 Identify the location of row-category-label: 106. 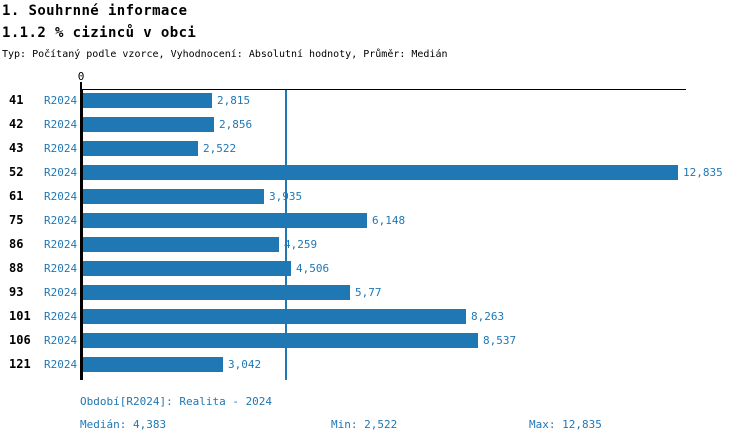
(20, 340).